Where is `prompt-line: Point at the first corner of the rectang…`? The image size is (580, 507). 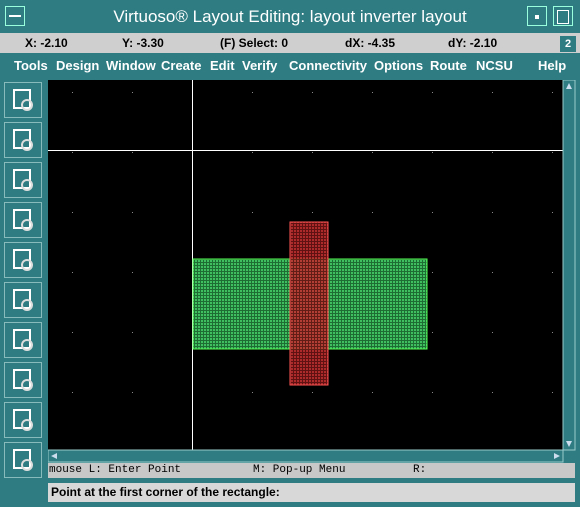 prompt-line: Point at the first corner of the rectang… is located at coordinates (311, 492).